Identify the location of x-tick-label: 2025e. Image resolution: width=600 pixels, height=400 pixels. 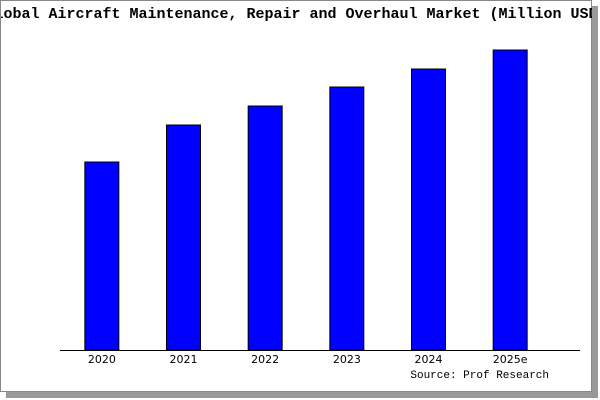
(510, 359).